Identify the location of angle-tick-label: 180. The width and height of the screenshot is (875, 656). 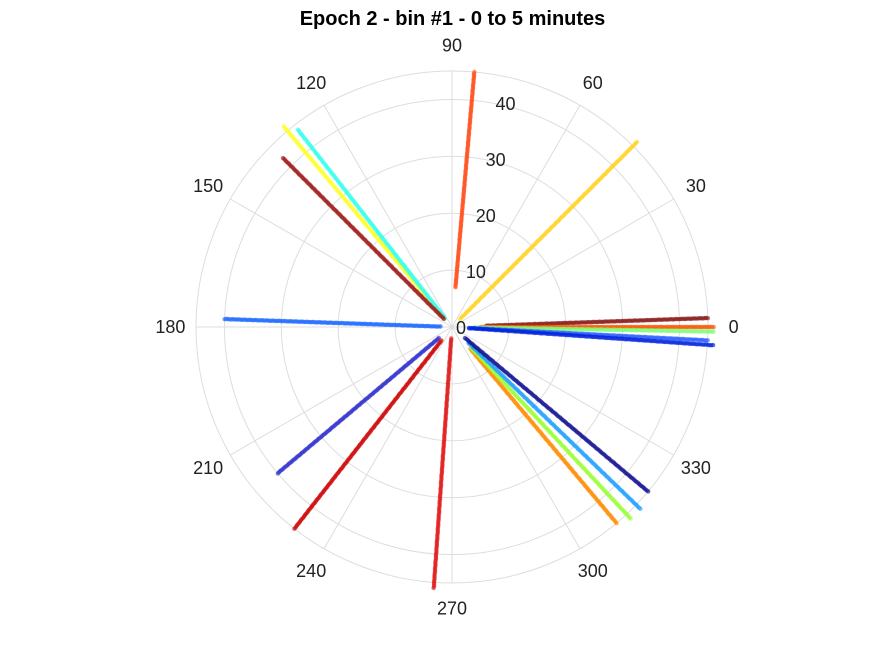
(170, 327).